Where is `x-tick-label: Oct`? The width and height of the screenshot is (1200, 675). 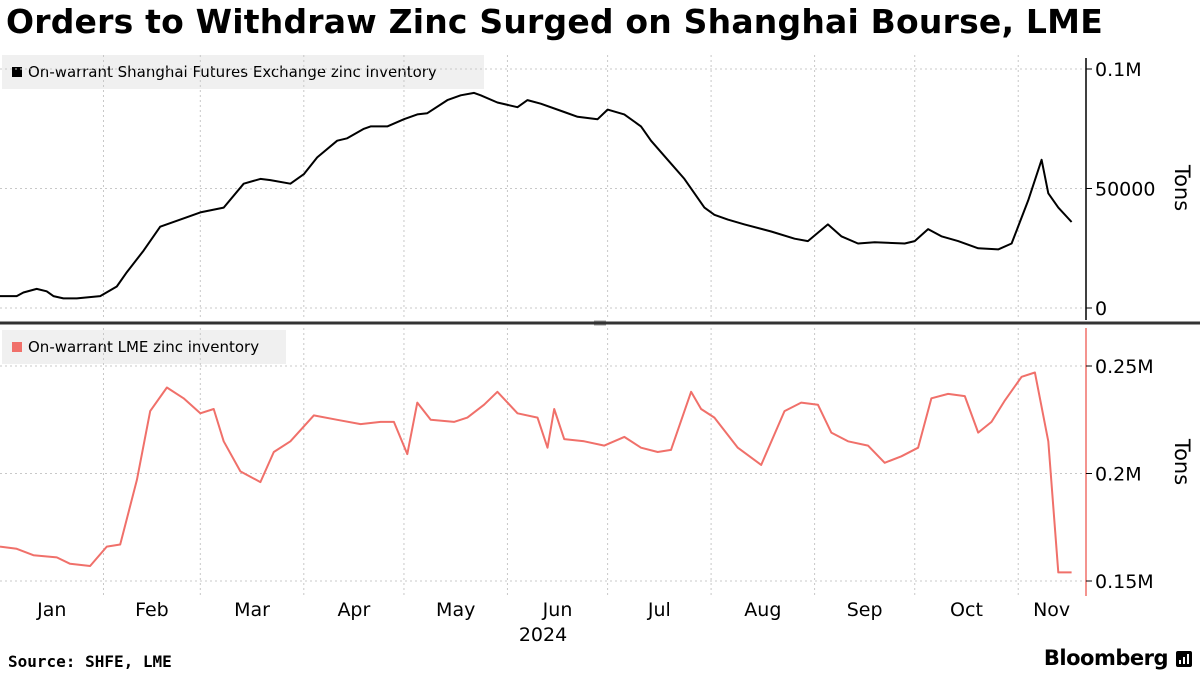
x-tick-label: Oct is located at coordinates (966, 610).